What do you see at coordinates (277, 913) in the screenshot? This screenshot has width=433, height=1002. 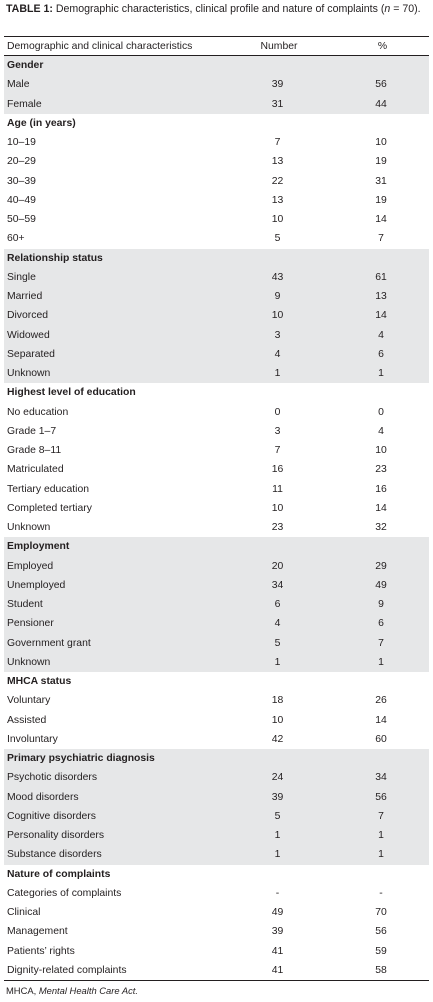 I see `row-number: 49` at bounding box center [277, 913].